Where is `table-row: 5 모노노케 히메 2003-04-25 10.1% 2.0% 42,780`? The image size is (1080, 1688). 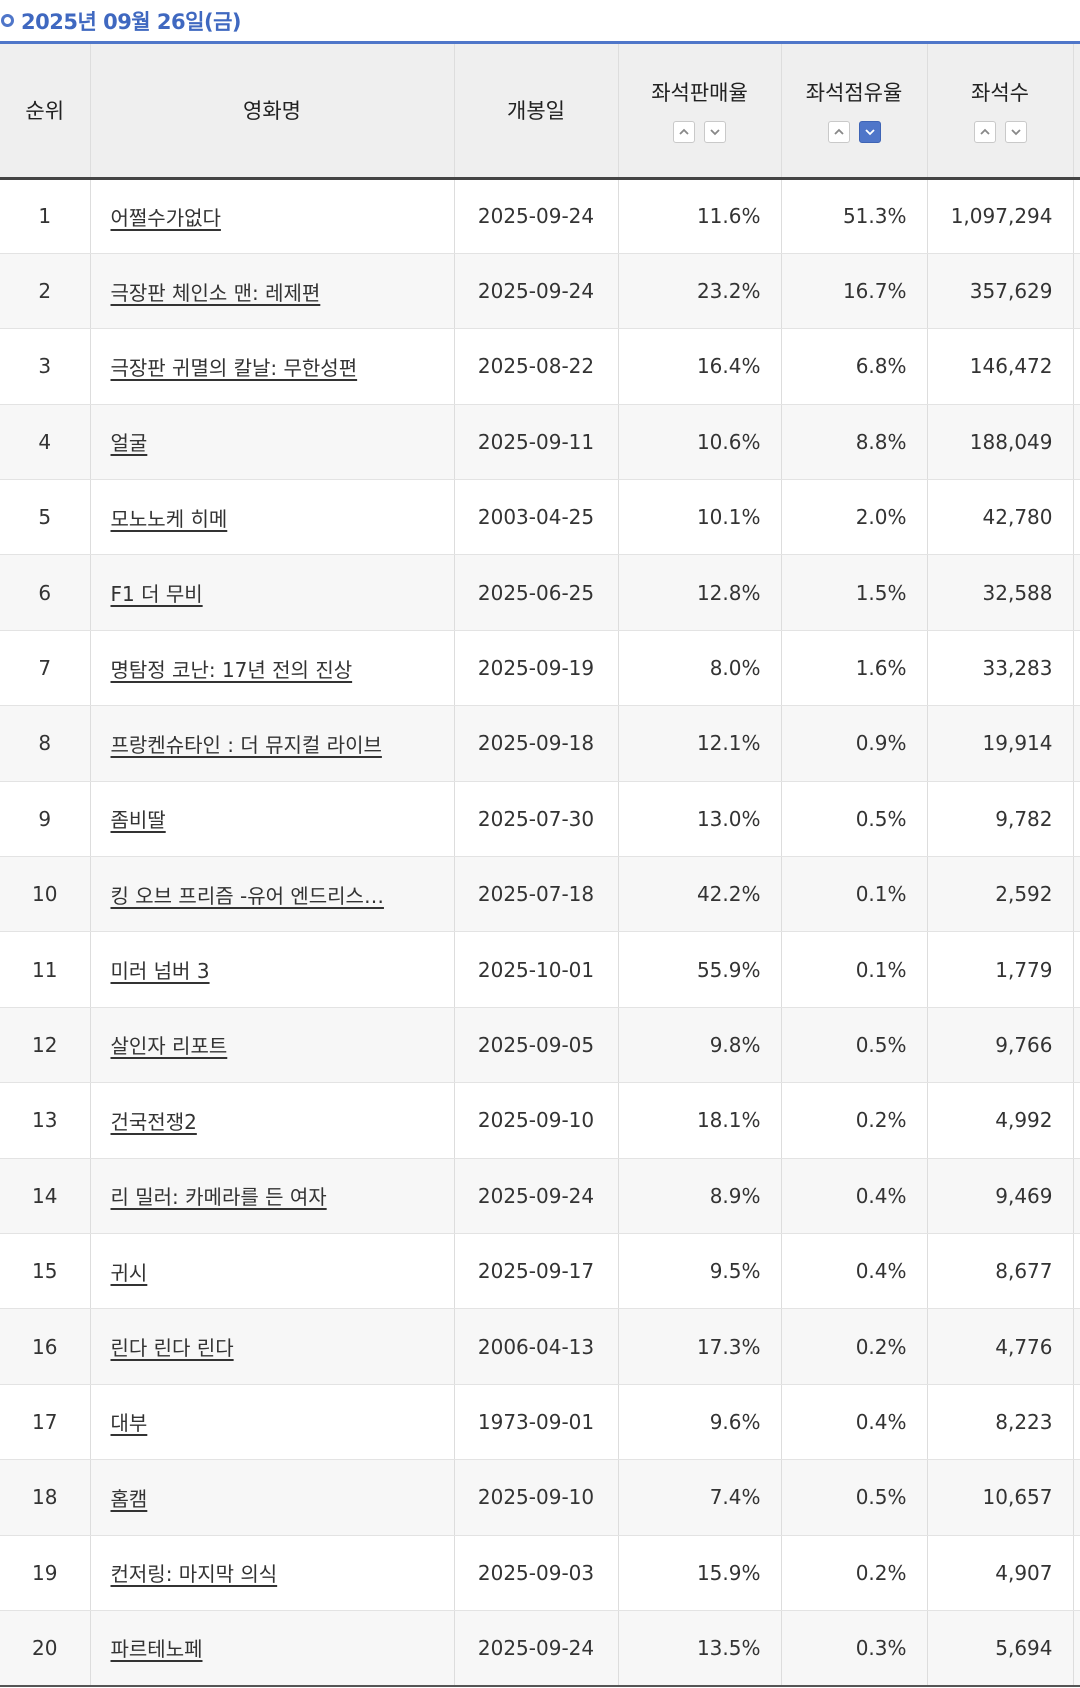 table-row: 5 모노노케 히메 2003-04-25 10.1% 2.0% 42,780 is located at coordinates (540, 517).